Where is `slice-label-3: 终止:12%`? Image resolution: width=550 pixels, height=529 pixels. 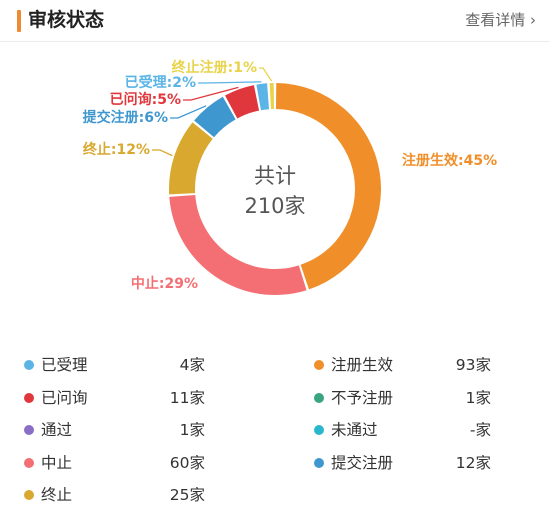 slice-label-3: 终止:12% is located at coordinates (116, 149).